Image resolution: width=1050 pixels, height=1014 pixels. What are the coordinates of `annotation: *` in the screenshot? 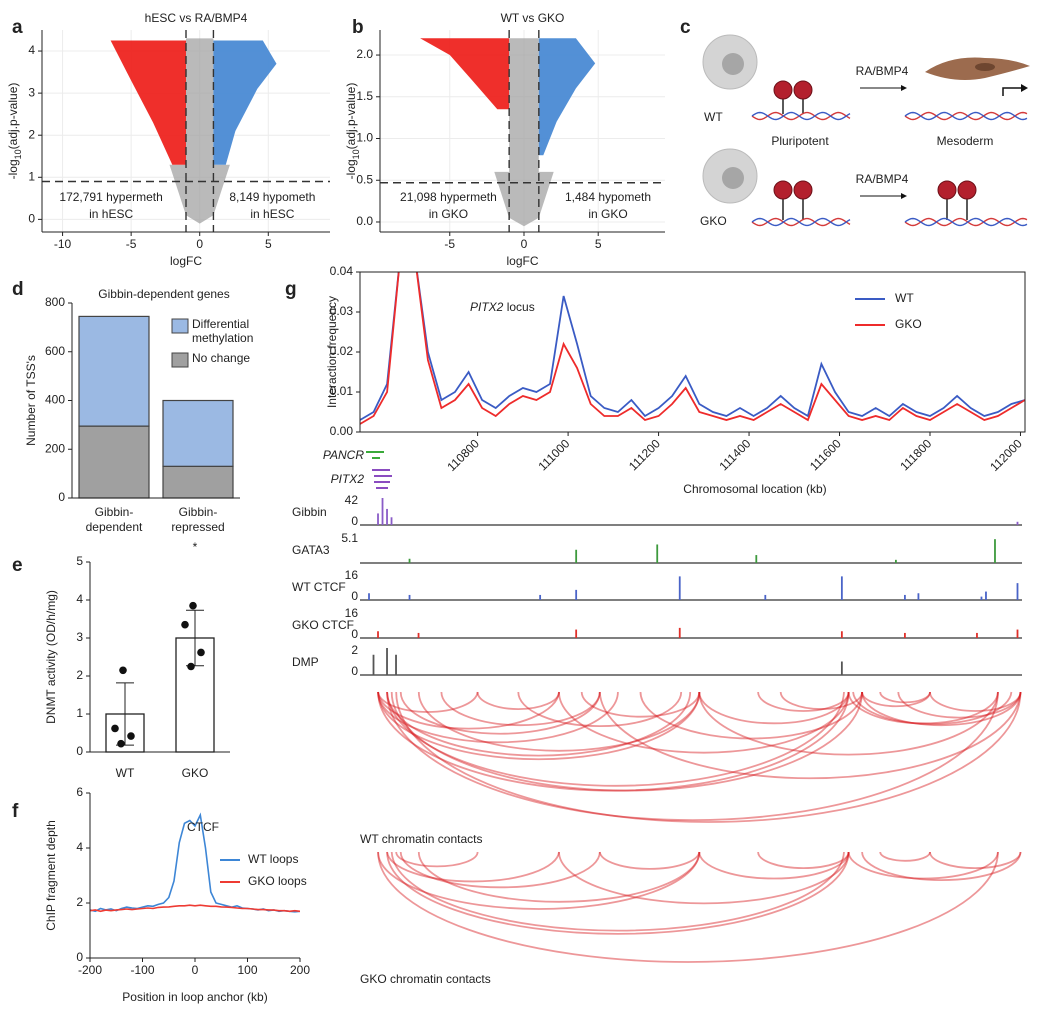 It's located at (195, 547).